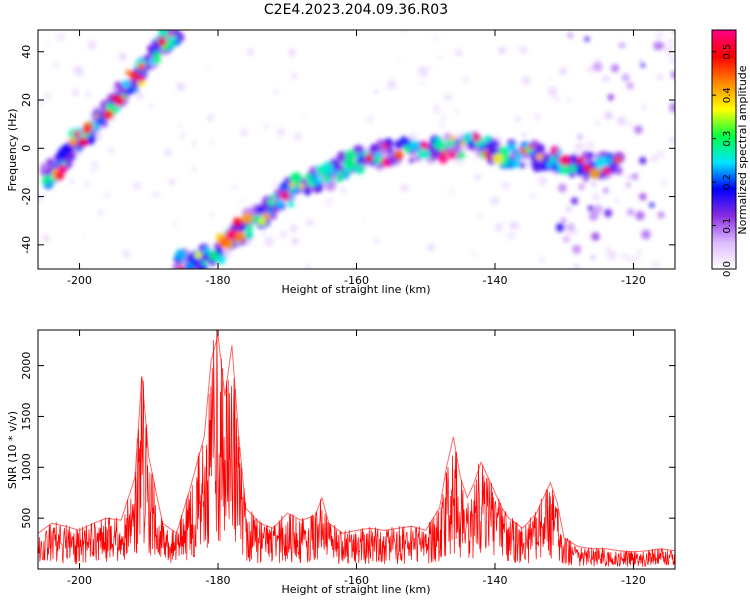 This screenshot has height=600, width=750. Describe the element at coordinates (26, 416) in the screenshot. I see `snr-y-tick-label: 1500` at that location.